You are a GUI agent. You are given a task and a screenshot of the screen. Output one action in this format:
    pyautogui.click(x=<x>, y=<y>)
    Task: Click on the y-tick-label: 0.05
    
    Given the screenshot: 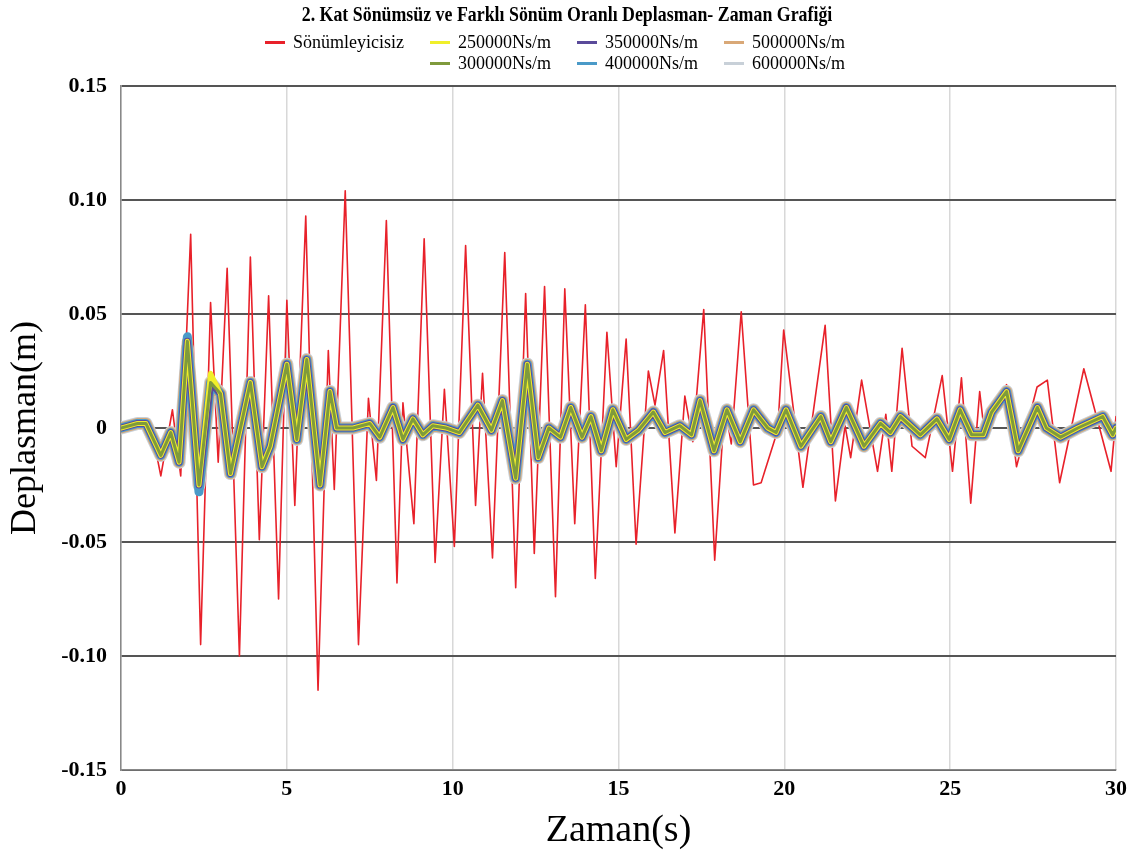 What is the action you would take?
    pyautogui.click(x=88, y=312)
    